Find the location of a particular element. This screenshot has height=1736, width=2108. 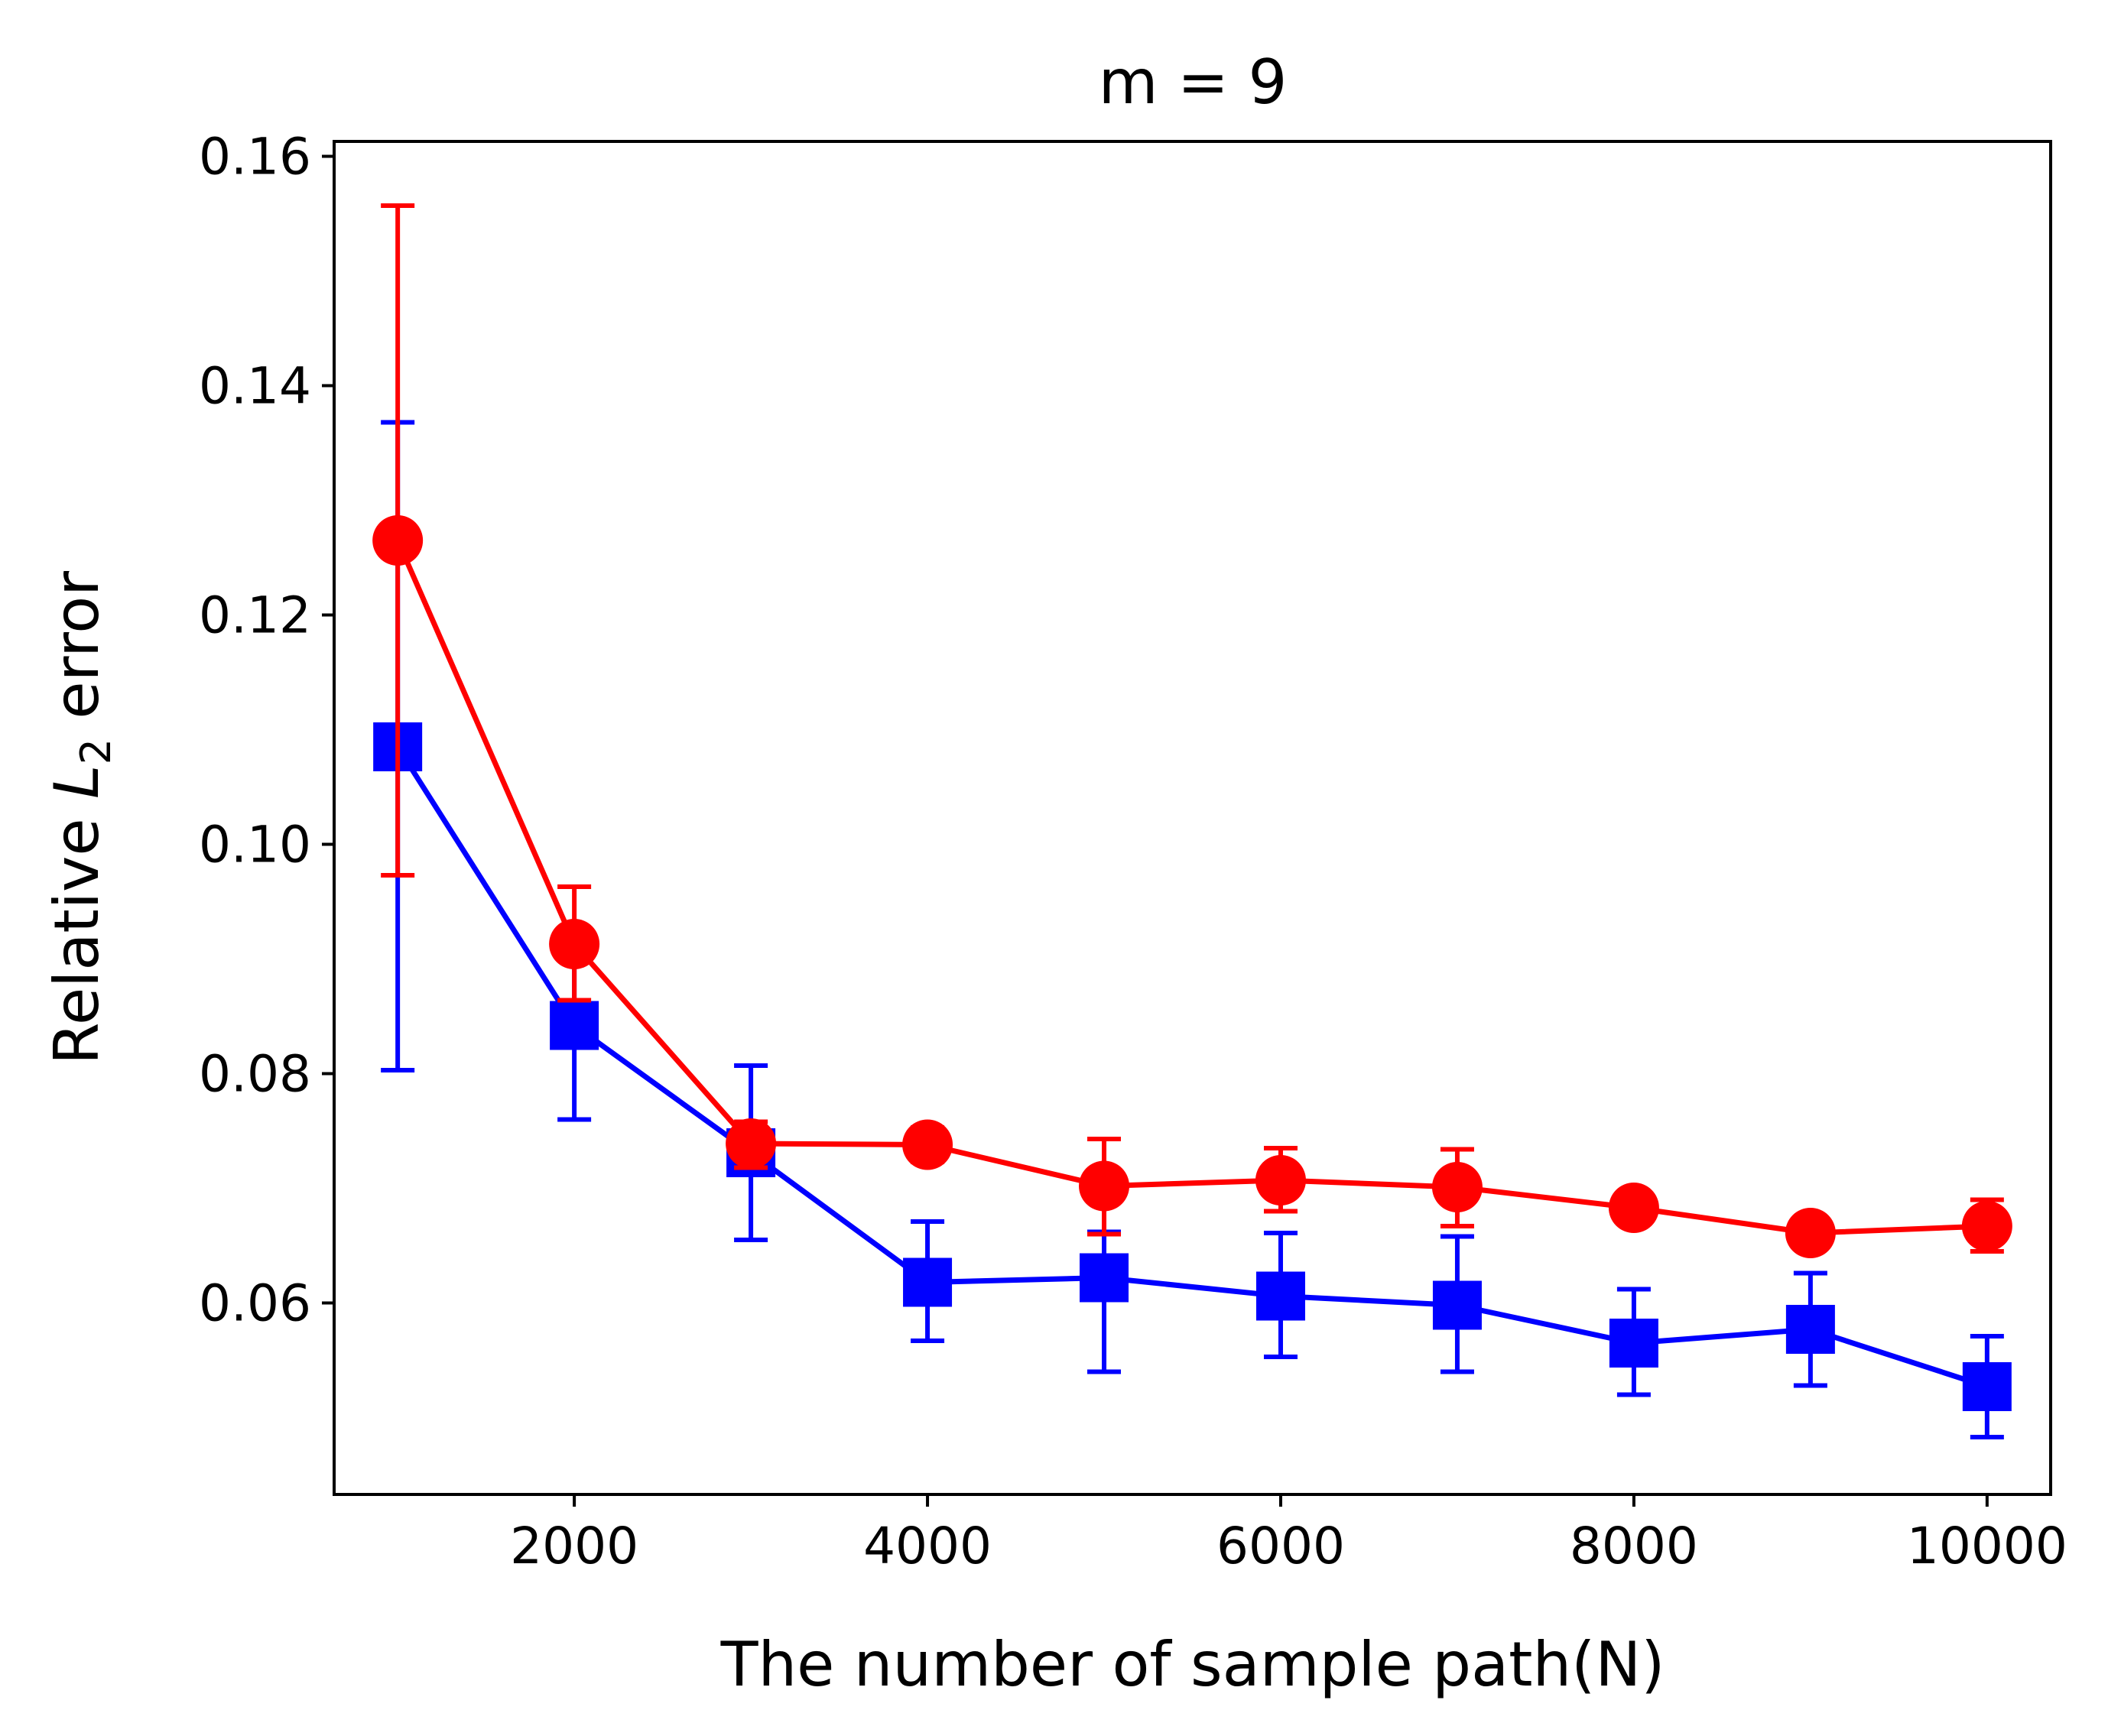

chart-title: m = 9 is located at coordinates (1193, 82).